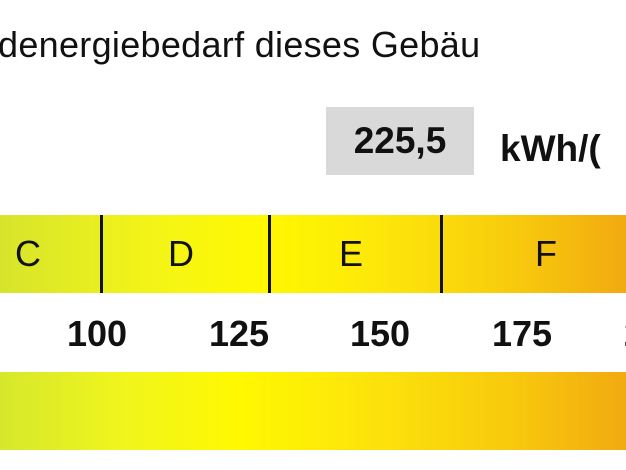  I want to click on scale-tick: 150, so click(380, 333).